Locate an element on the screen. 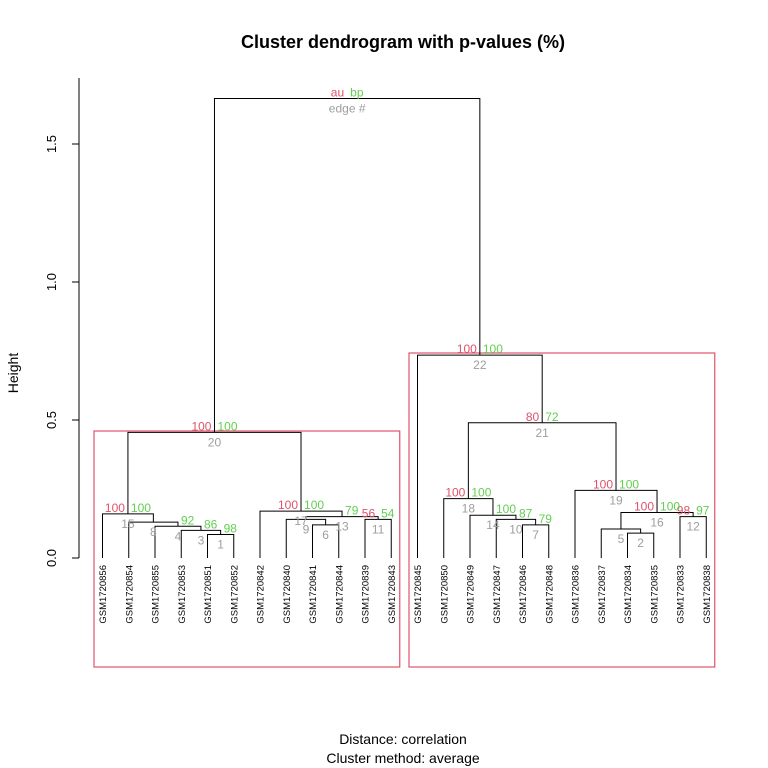 The width and height of the screenshot is (768, 768). edge-number: 12 is located at coordinates (693, 527).